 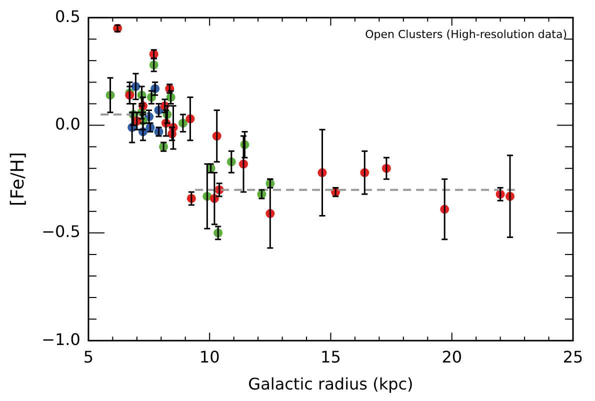 What do you see at coordinates (61, 339) in the screenshot?
I see `y-tick-label: −1.0` at bounding box center [61, 339].